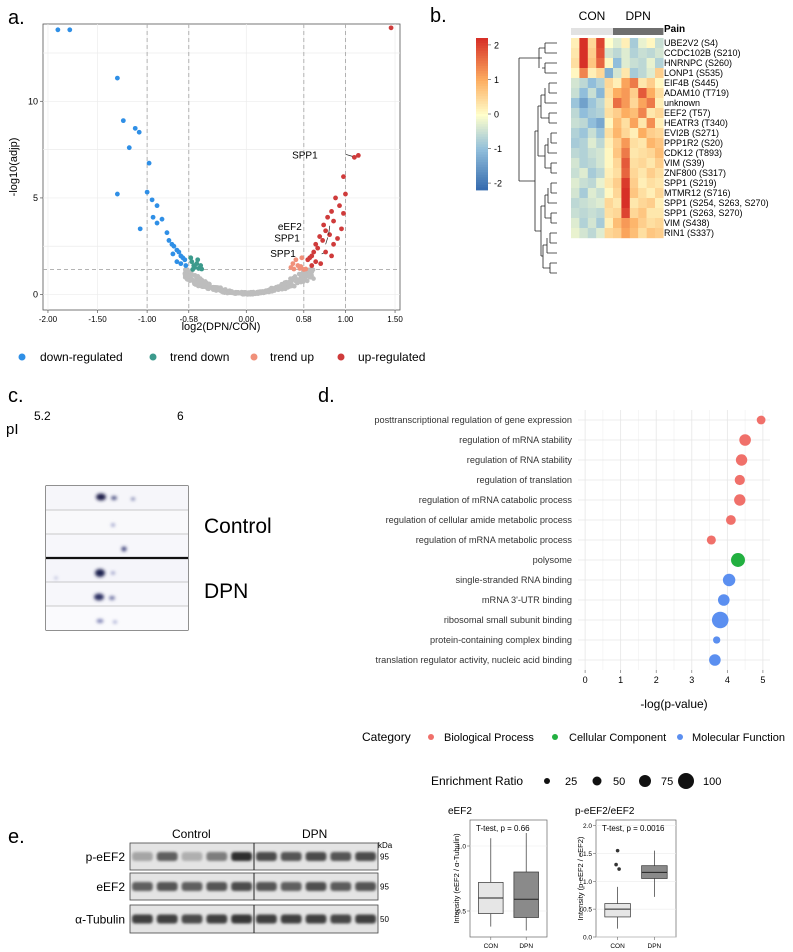 The width and height of the screenshot is (793, 952). Describe the element at coordinates (384, 857) in the screenshot. I see `western-kda-value: 95` at that location.